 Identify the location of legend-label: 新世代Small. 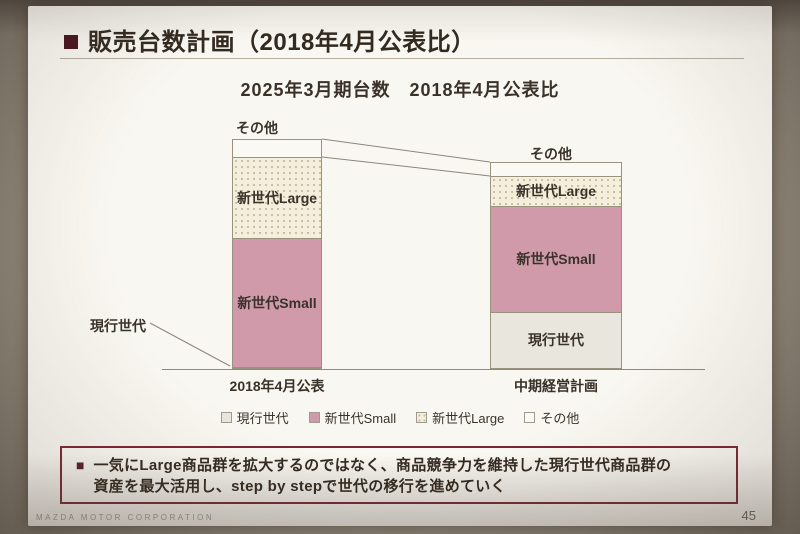
(360, 418).